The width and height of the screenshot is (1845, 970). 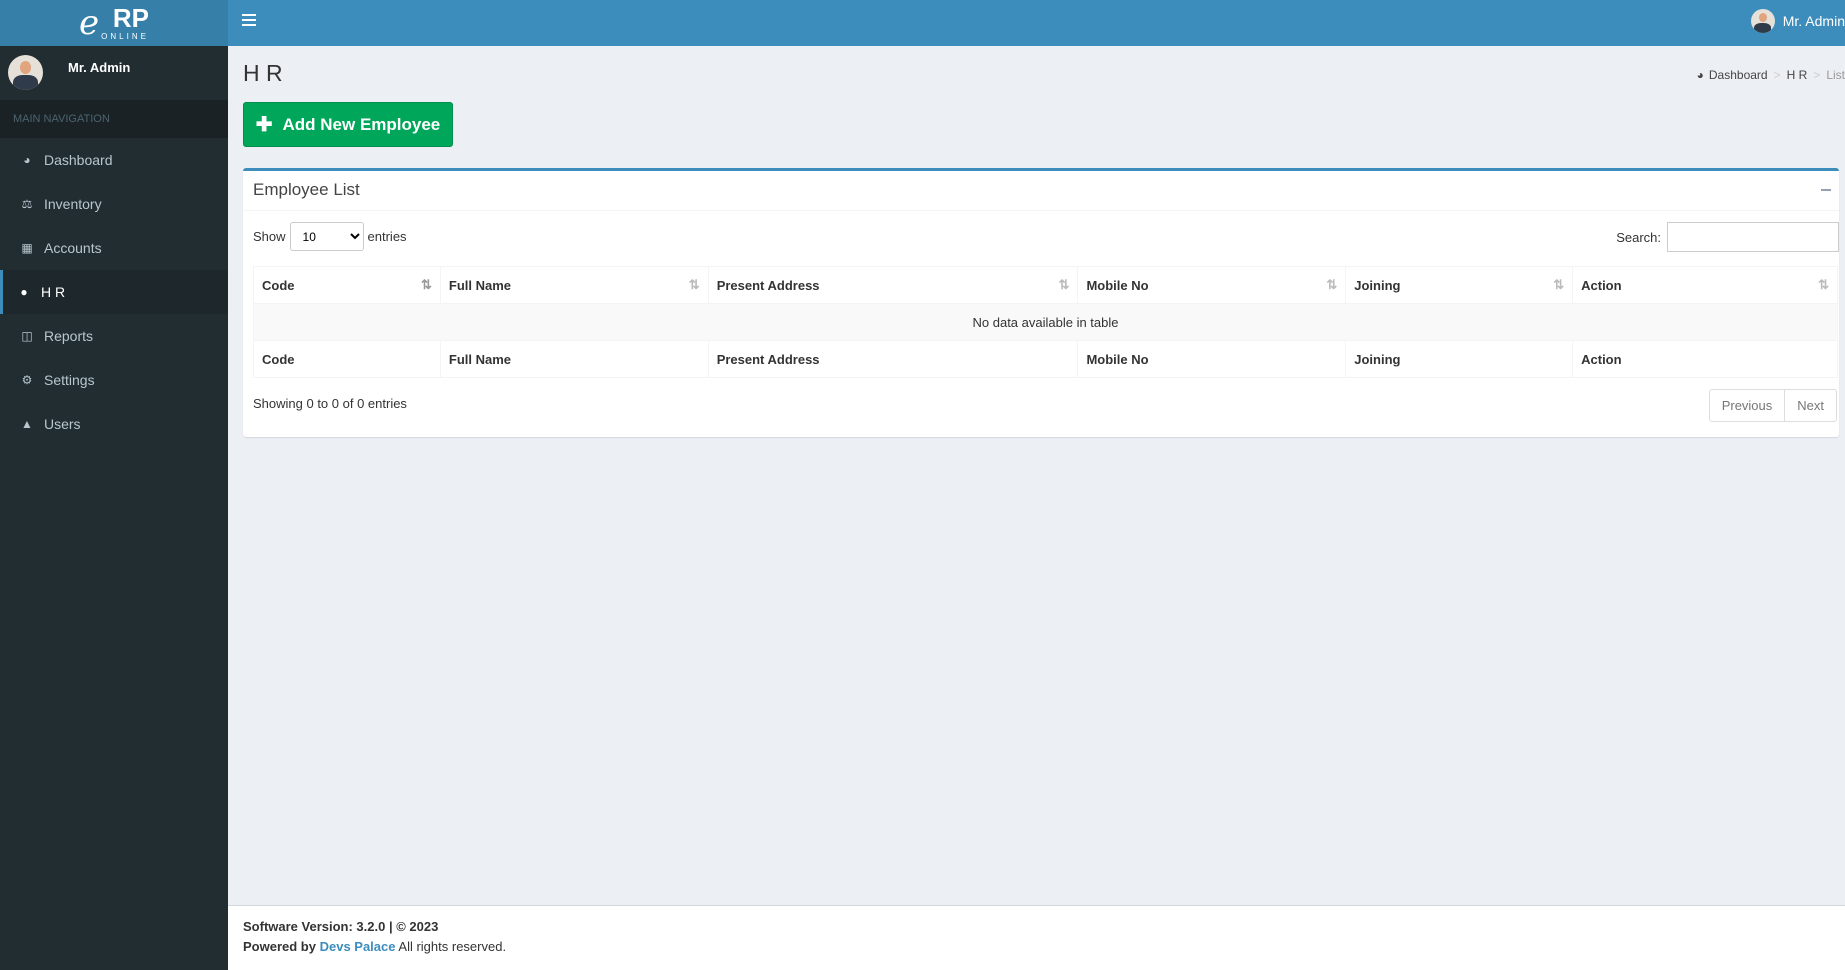 I want to click on sidebar-item-users: ▲ Users, so click(x=114, y=424).